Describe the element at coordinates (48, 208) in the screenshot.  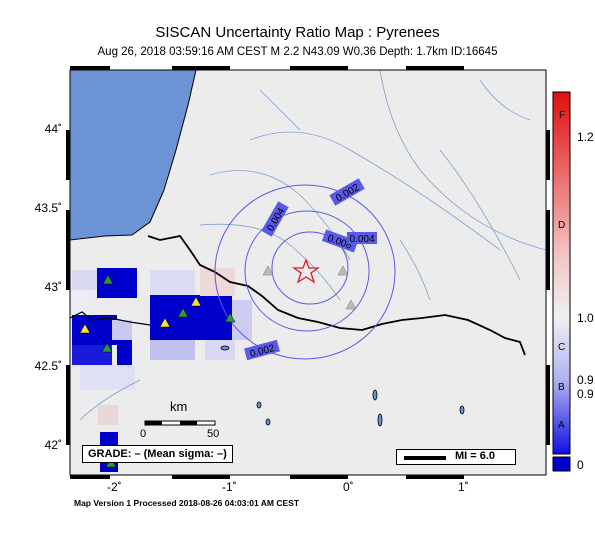
I see `lat-label: 43.5˚` at that location.